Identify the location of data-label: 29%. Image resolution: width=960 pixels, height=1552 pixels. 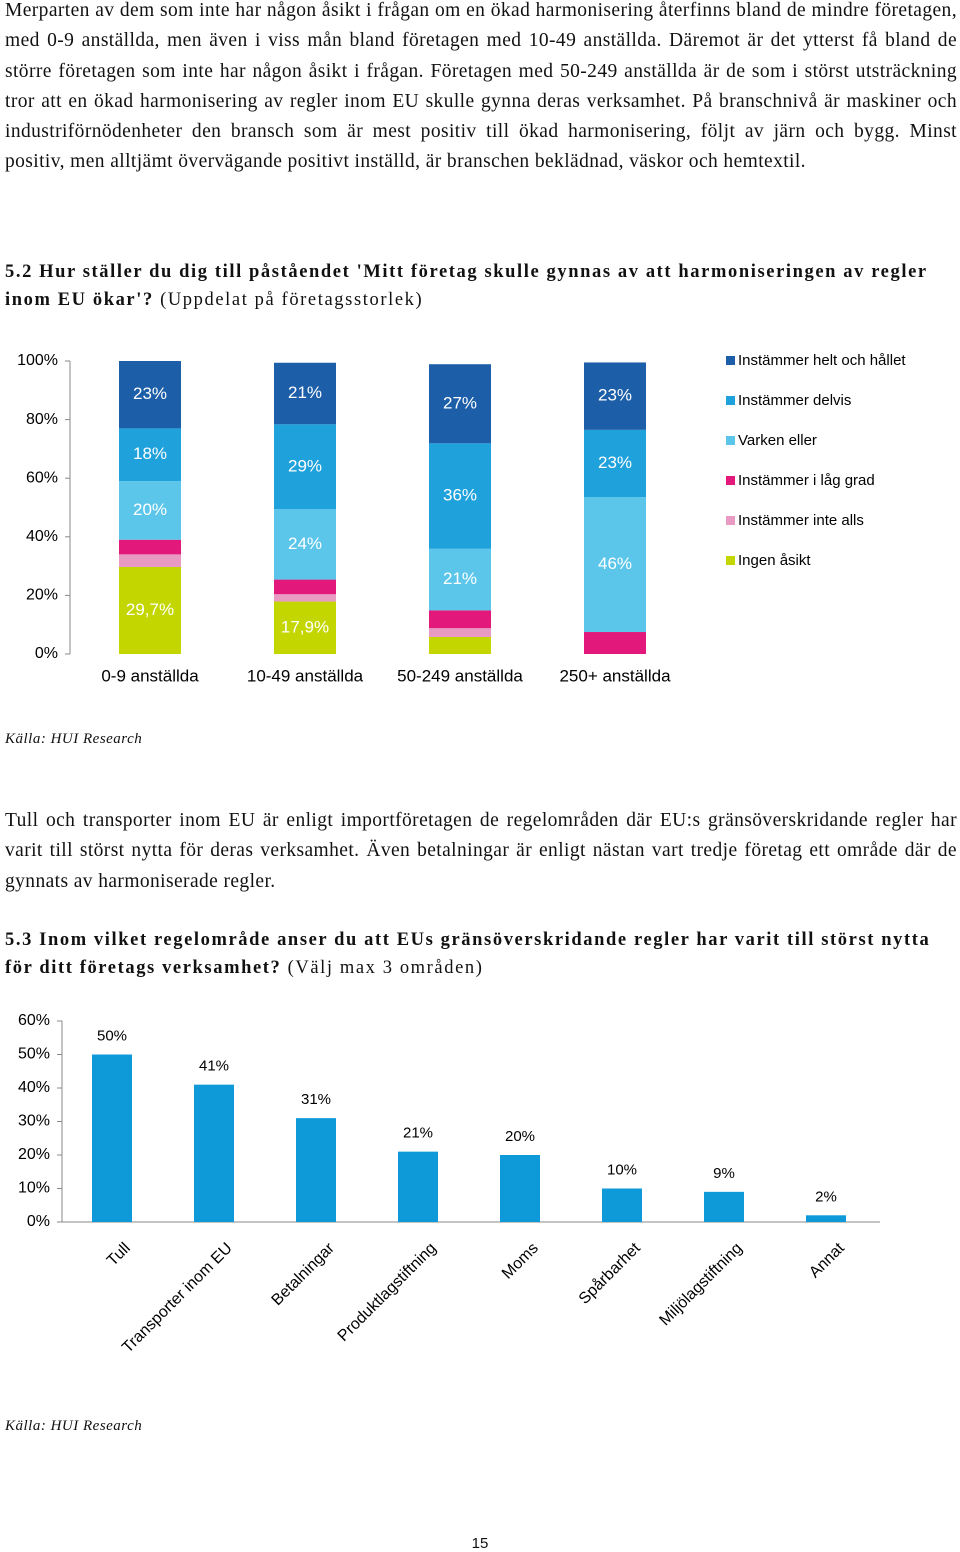
(305, 465).